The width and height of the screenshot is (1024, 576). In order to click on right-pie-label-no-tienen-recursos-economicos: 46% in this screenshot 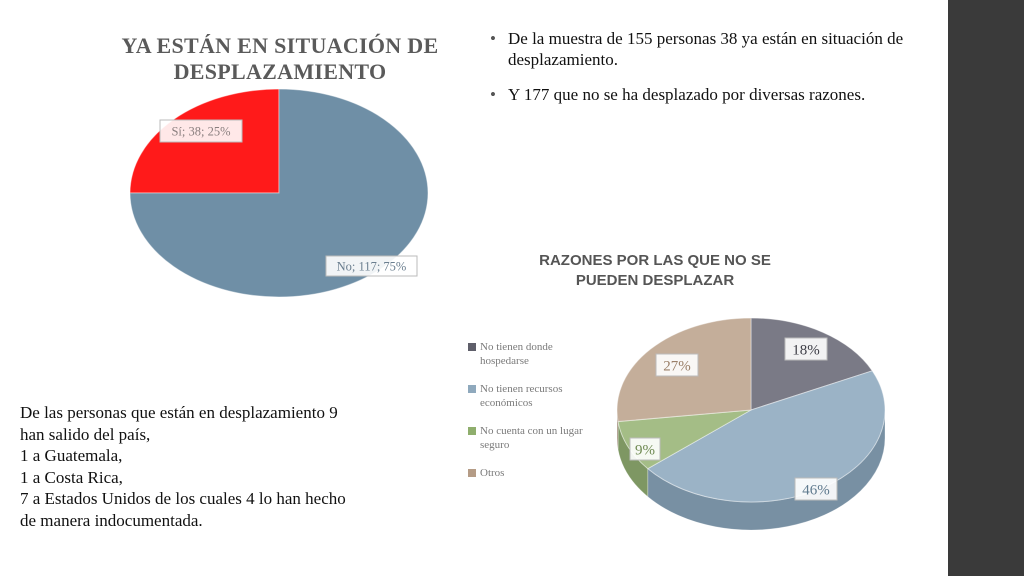, I will do `click(816, 490)`.